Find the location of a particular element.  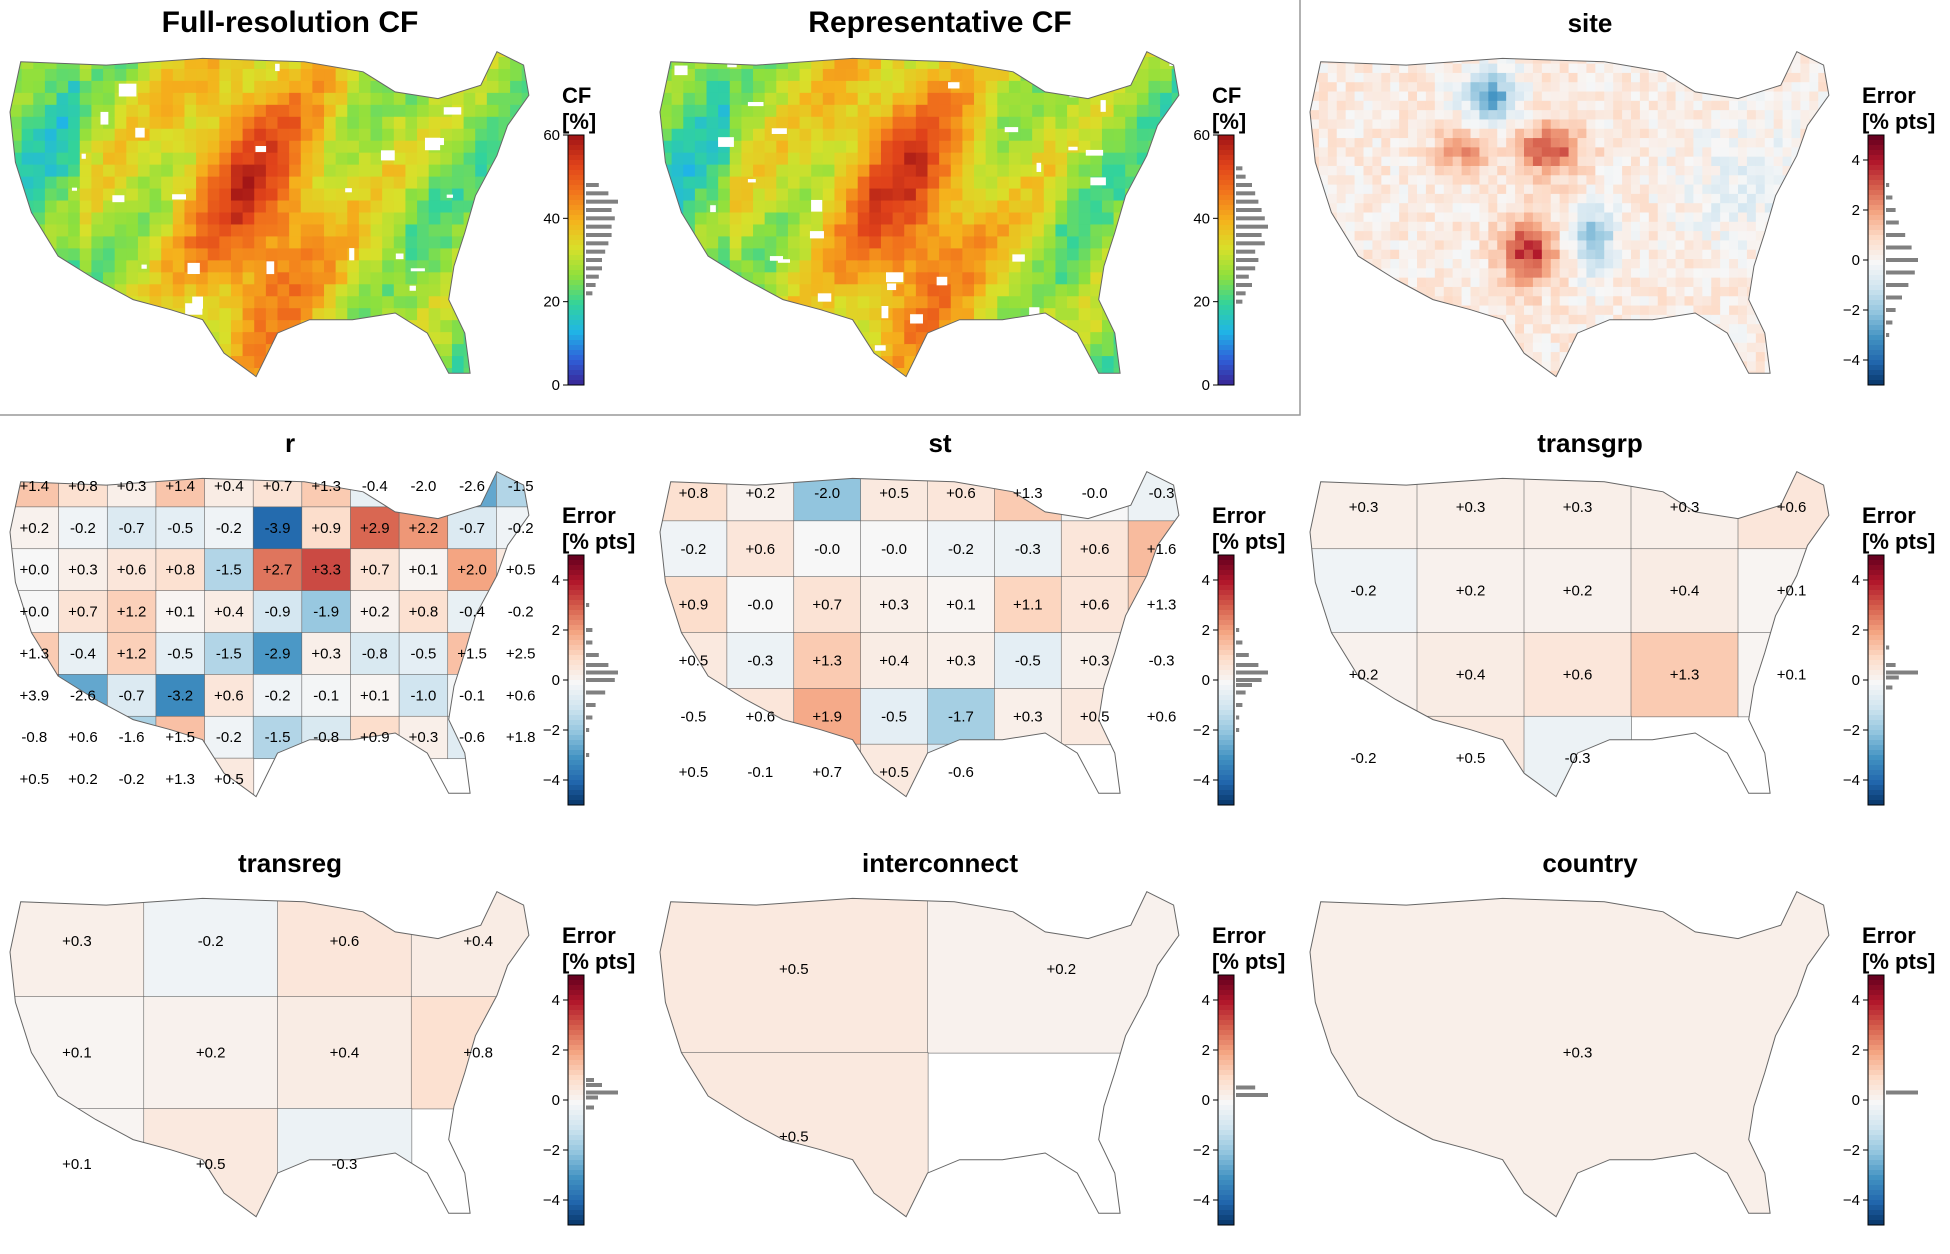

region-label: +0.6 is located at coordinates (521, 695).